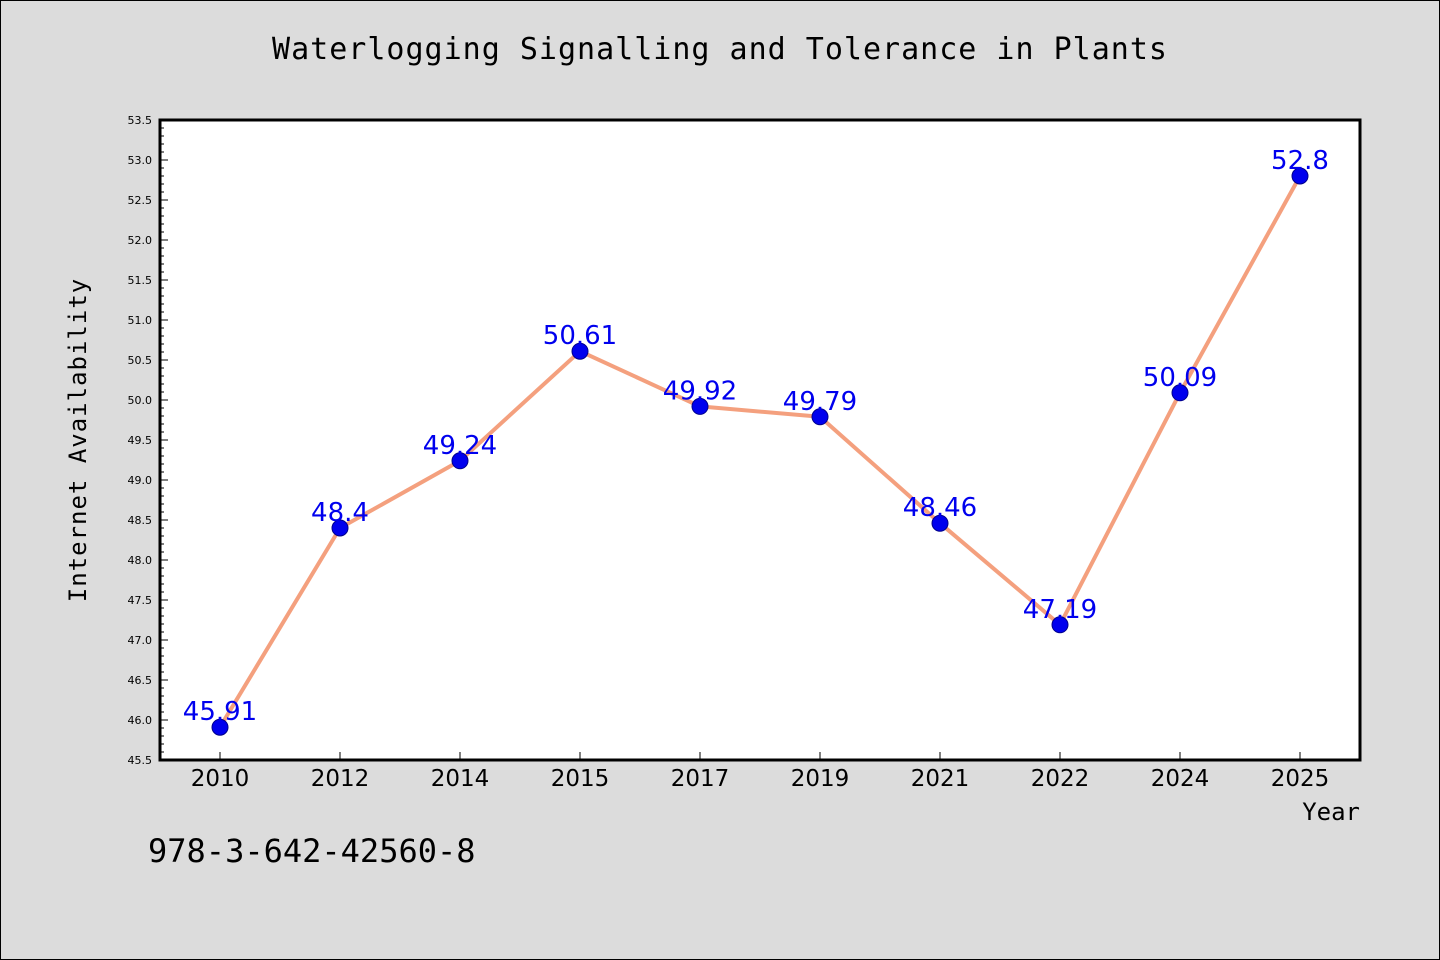 This screenshot has width=1440, height=960. I want to click on y-tick-label: 46.0, so click(140, 720).